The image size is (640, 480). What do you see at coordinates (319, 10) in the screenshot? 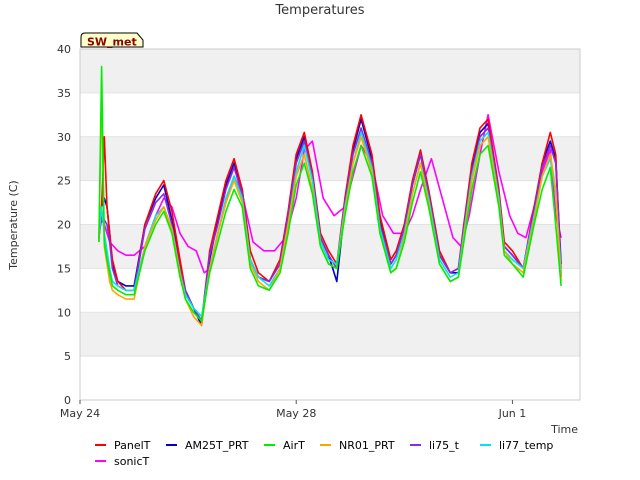
I see `chart-title: Temperatures` at bounding box center [319, 10].